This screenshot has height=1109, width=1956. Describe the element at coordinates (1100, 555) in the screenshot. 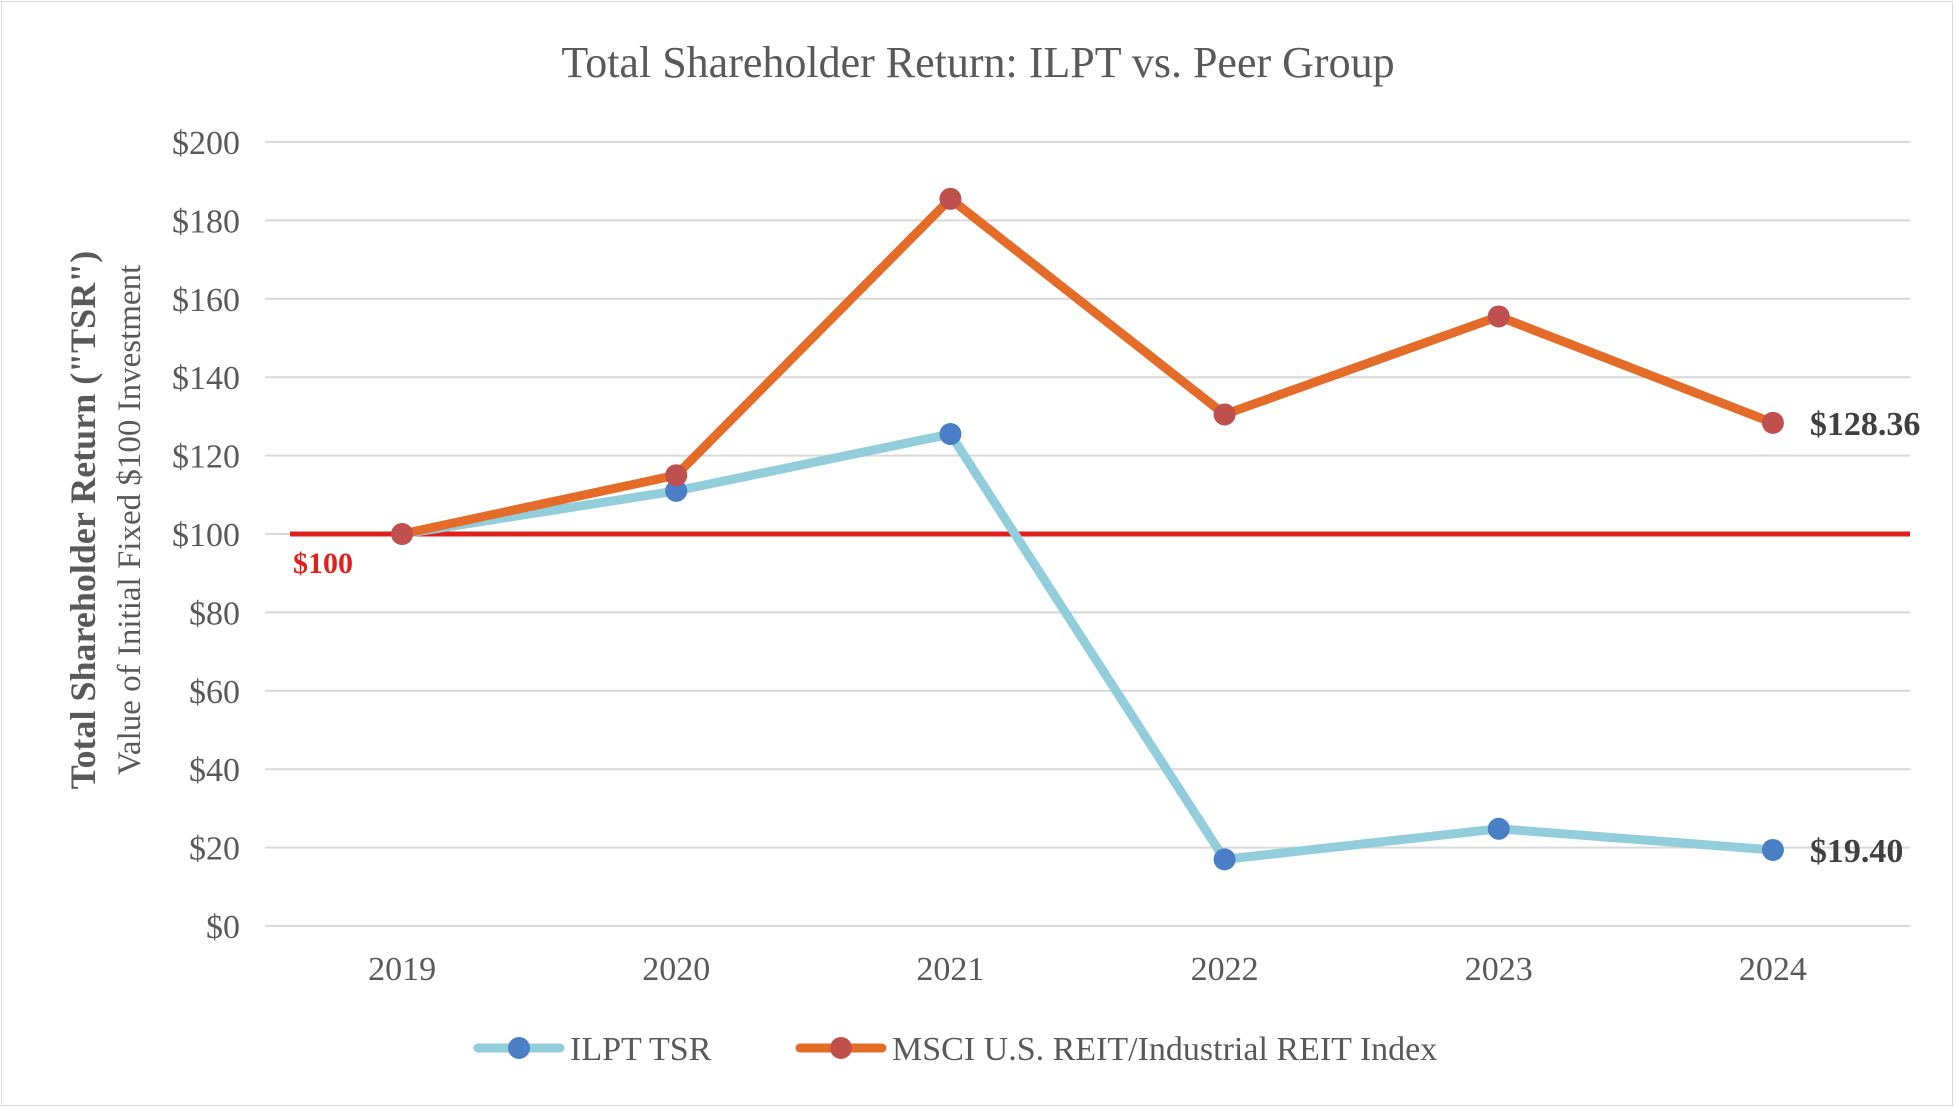

I see `reference-line-group: $100` at that location.